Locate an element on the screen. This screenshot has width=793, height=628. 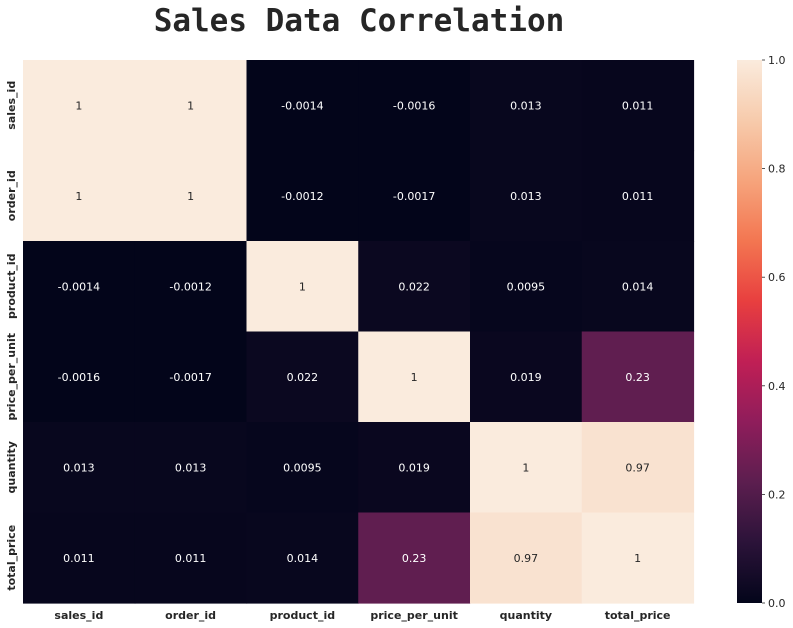
y-tick-label-order_id: order_id is located at coordinates (11, 195).